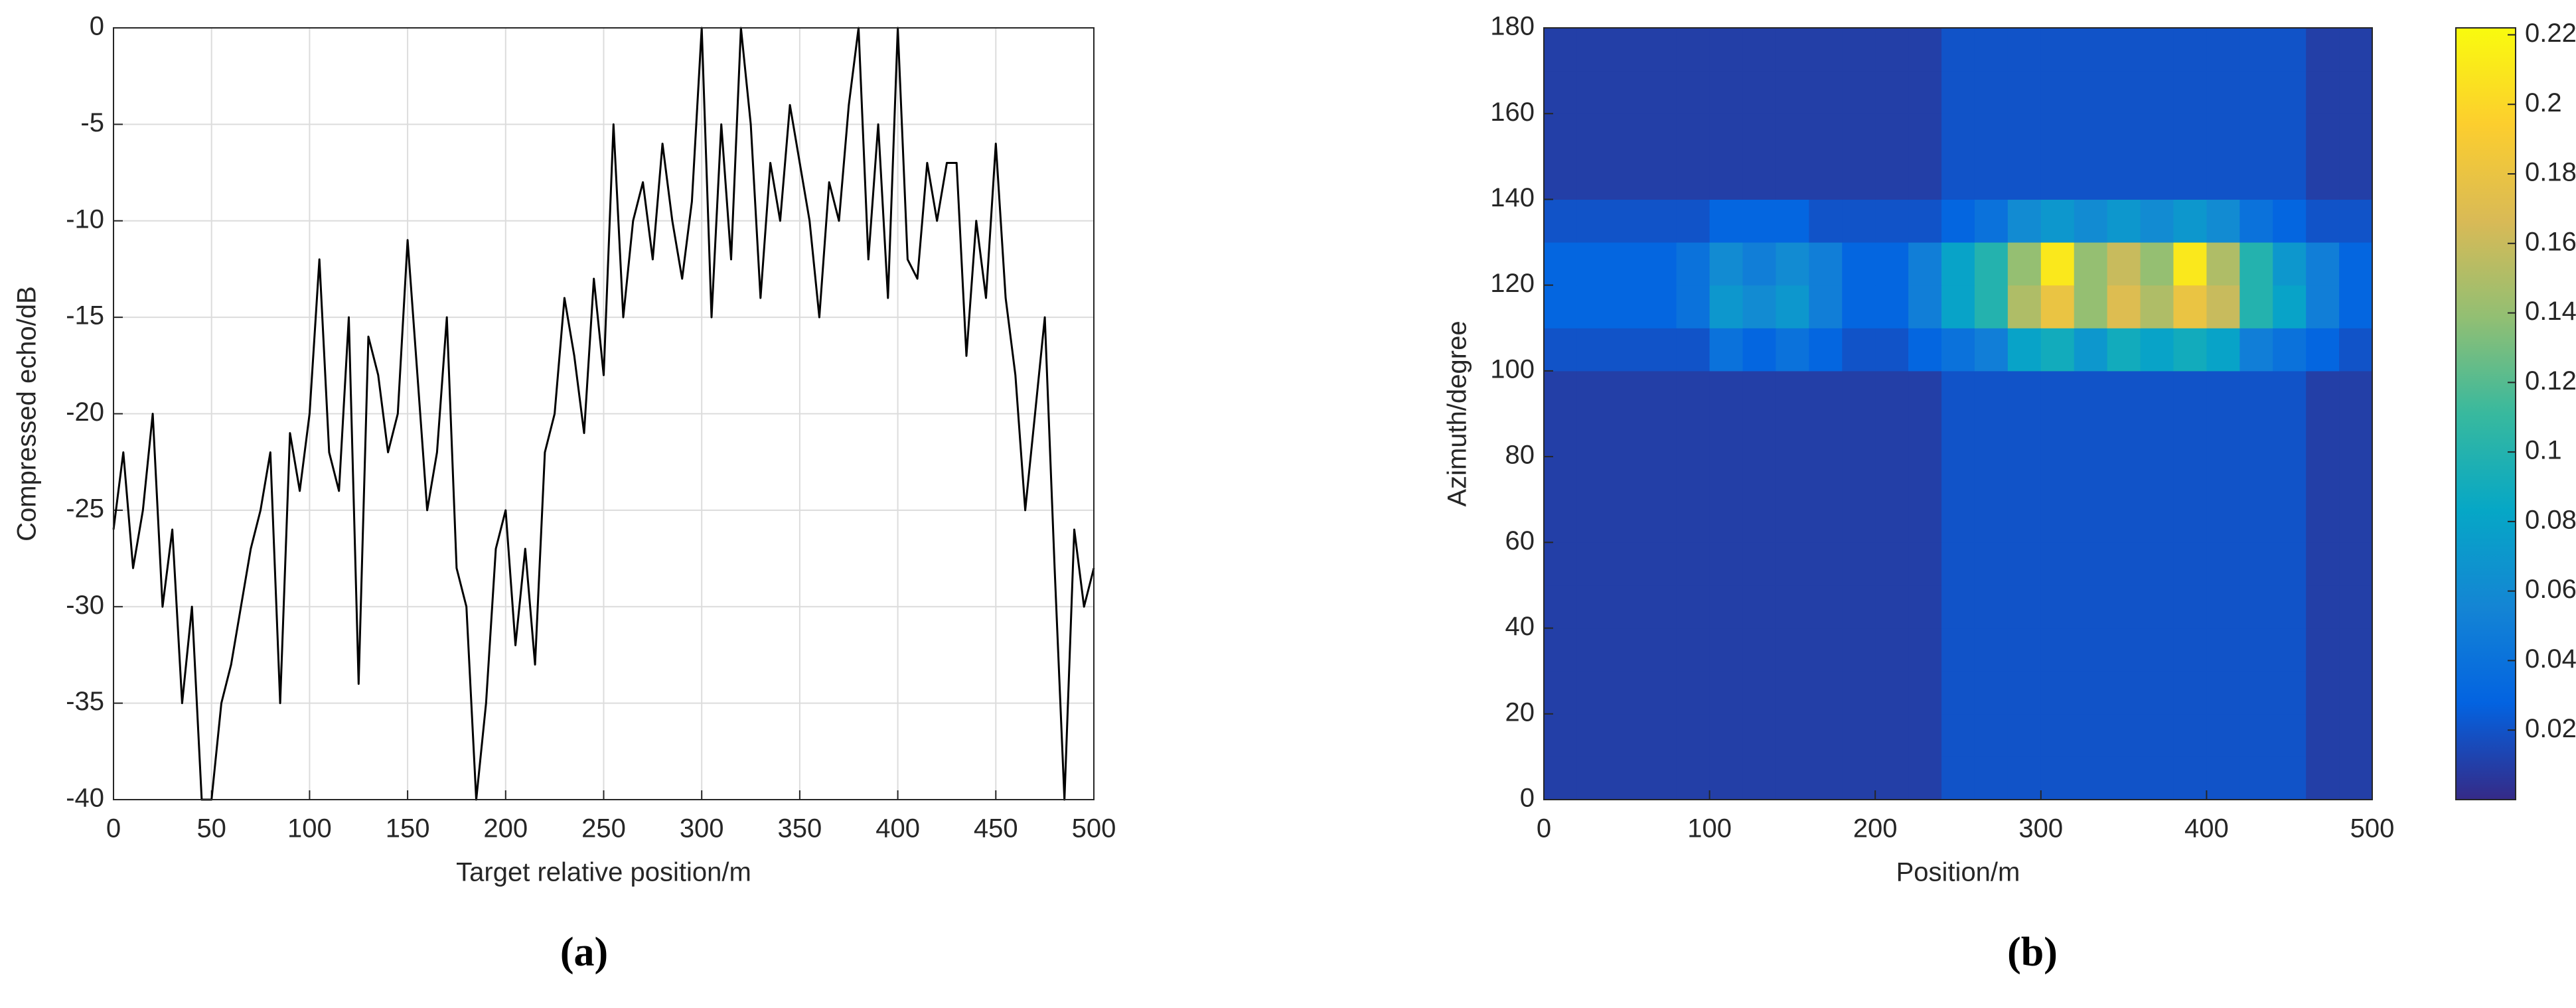 This screenshot has height=1008, width=2576. I want to click on y-tick-label: -25, so click(85, 508).